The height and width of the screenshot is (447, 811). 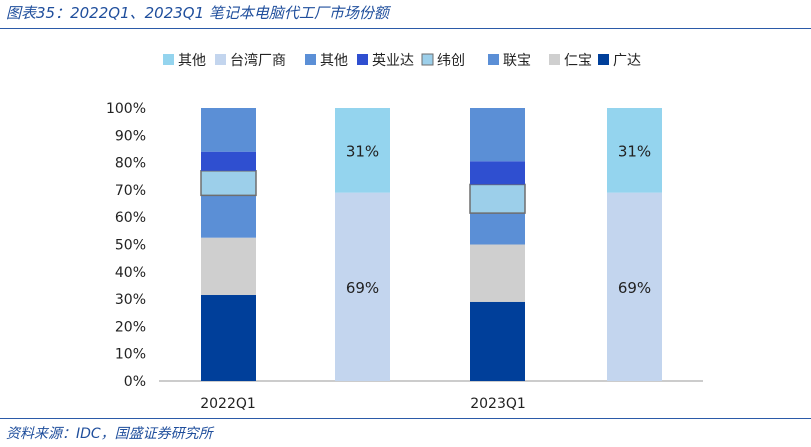 What do you see at coordinates (130, 355) in the screenshot?
I see `y-tick-label: 10%` at bounding box center [130, 355].